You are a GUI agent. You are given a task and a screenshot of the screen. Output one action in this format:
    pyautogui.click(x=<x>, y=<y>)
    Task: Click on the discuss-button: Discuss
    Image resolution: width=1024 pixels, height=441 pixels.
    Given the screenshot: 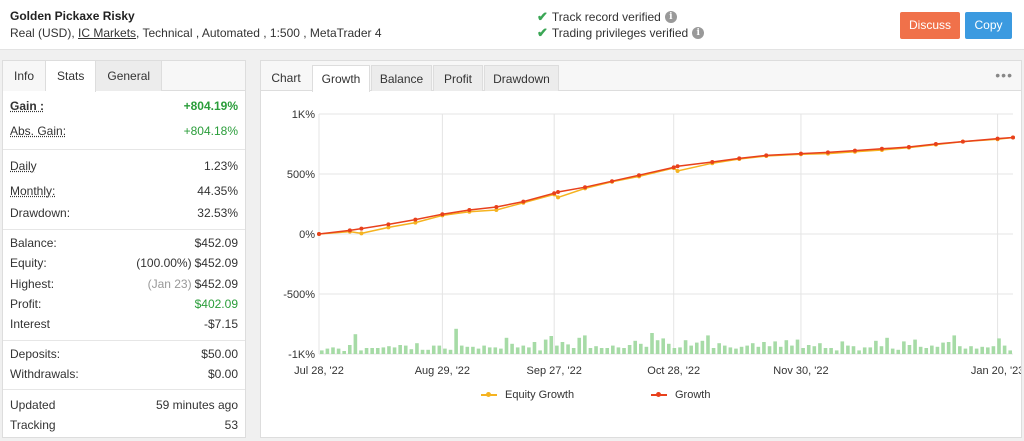 What is the action you would take?
    pyautogui.click(x=930, y=25)
    